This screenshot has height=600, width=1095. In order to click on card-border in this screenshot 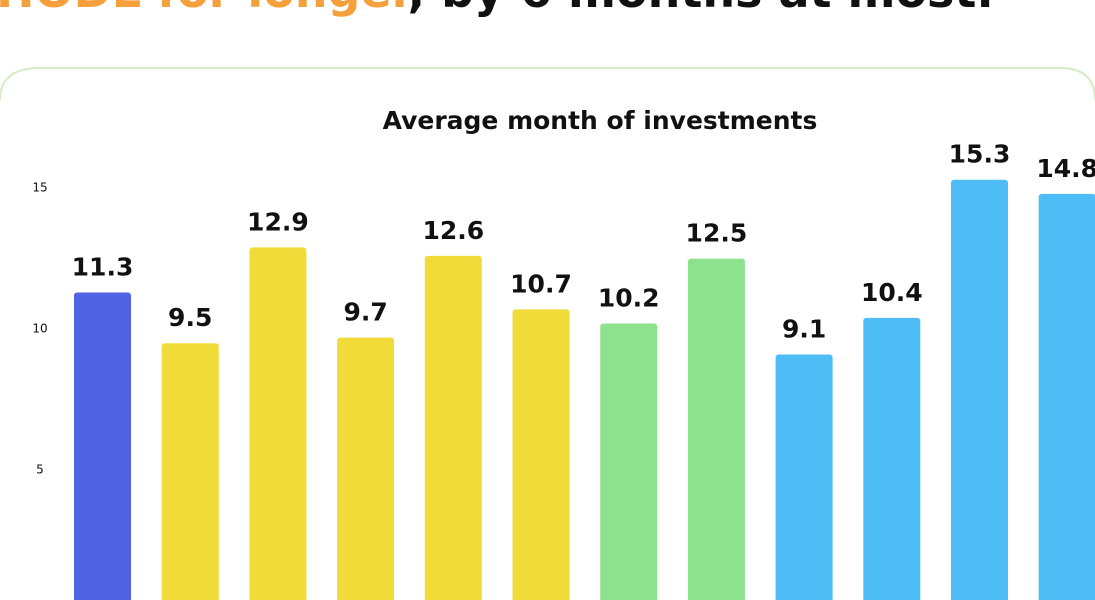, I will do `click(547, 84)`.